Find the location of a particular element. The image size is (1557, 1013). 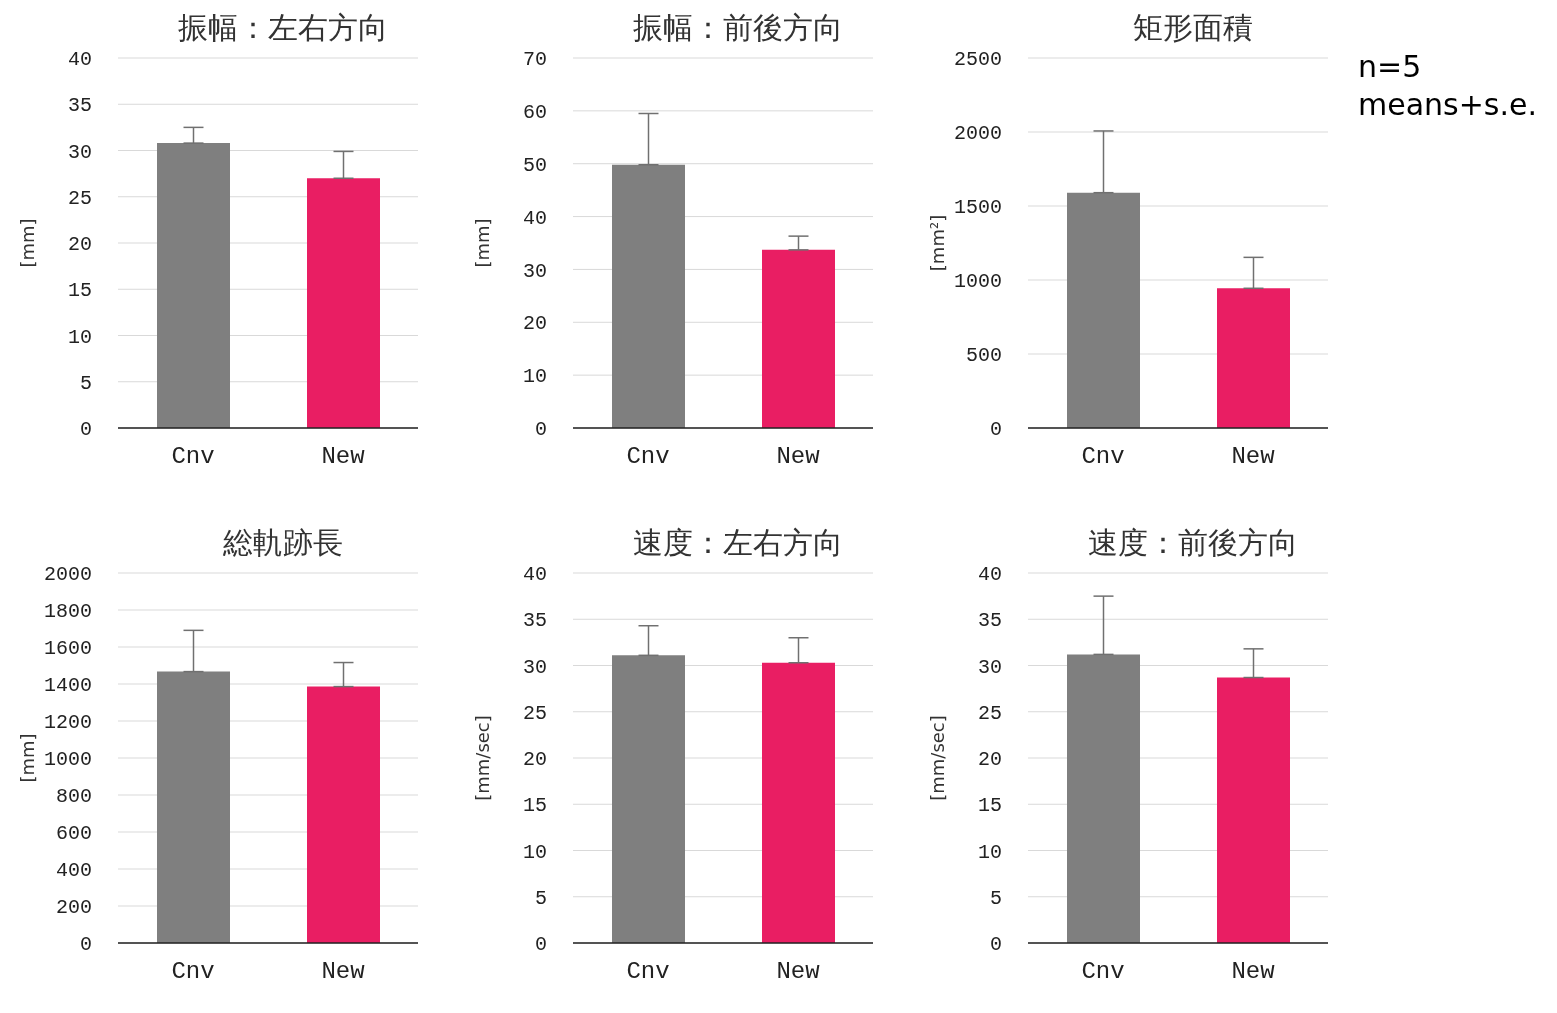

y-tick-label: 500 is located at coordinates (983, 356).